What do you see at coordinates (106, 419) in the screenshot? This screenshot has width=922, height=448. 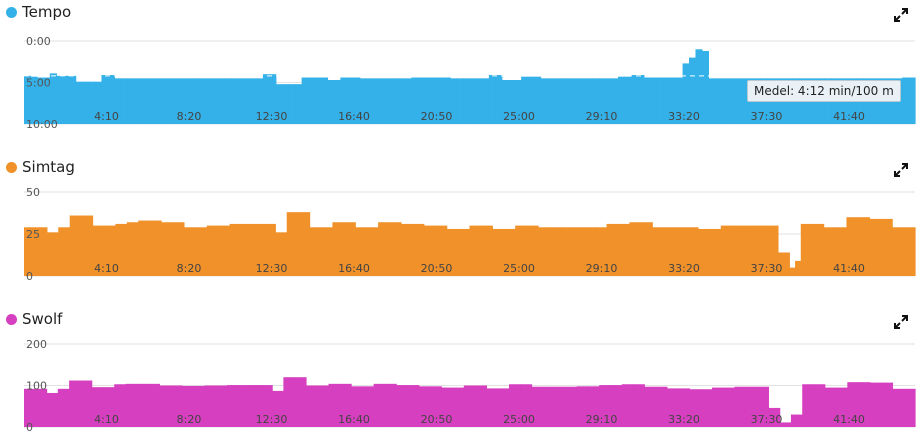 I see `x-tick-label: 4:10` at bounding box center [106, 419].